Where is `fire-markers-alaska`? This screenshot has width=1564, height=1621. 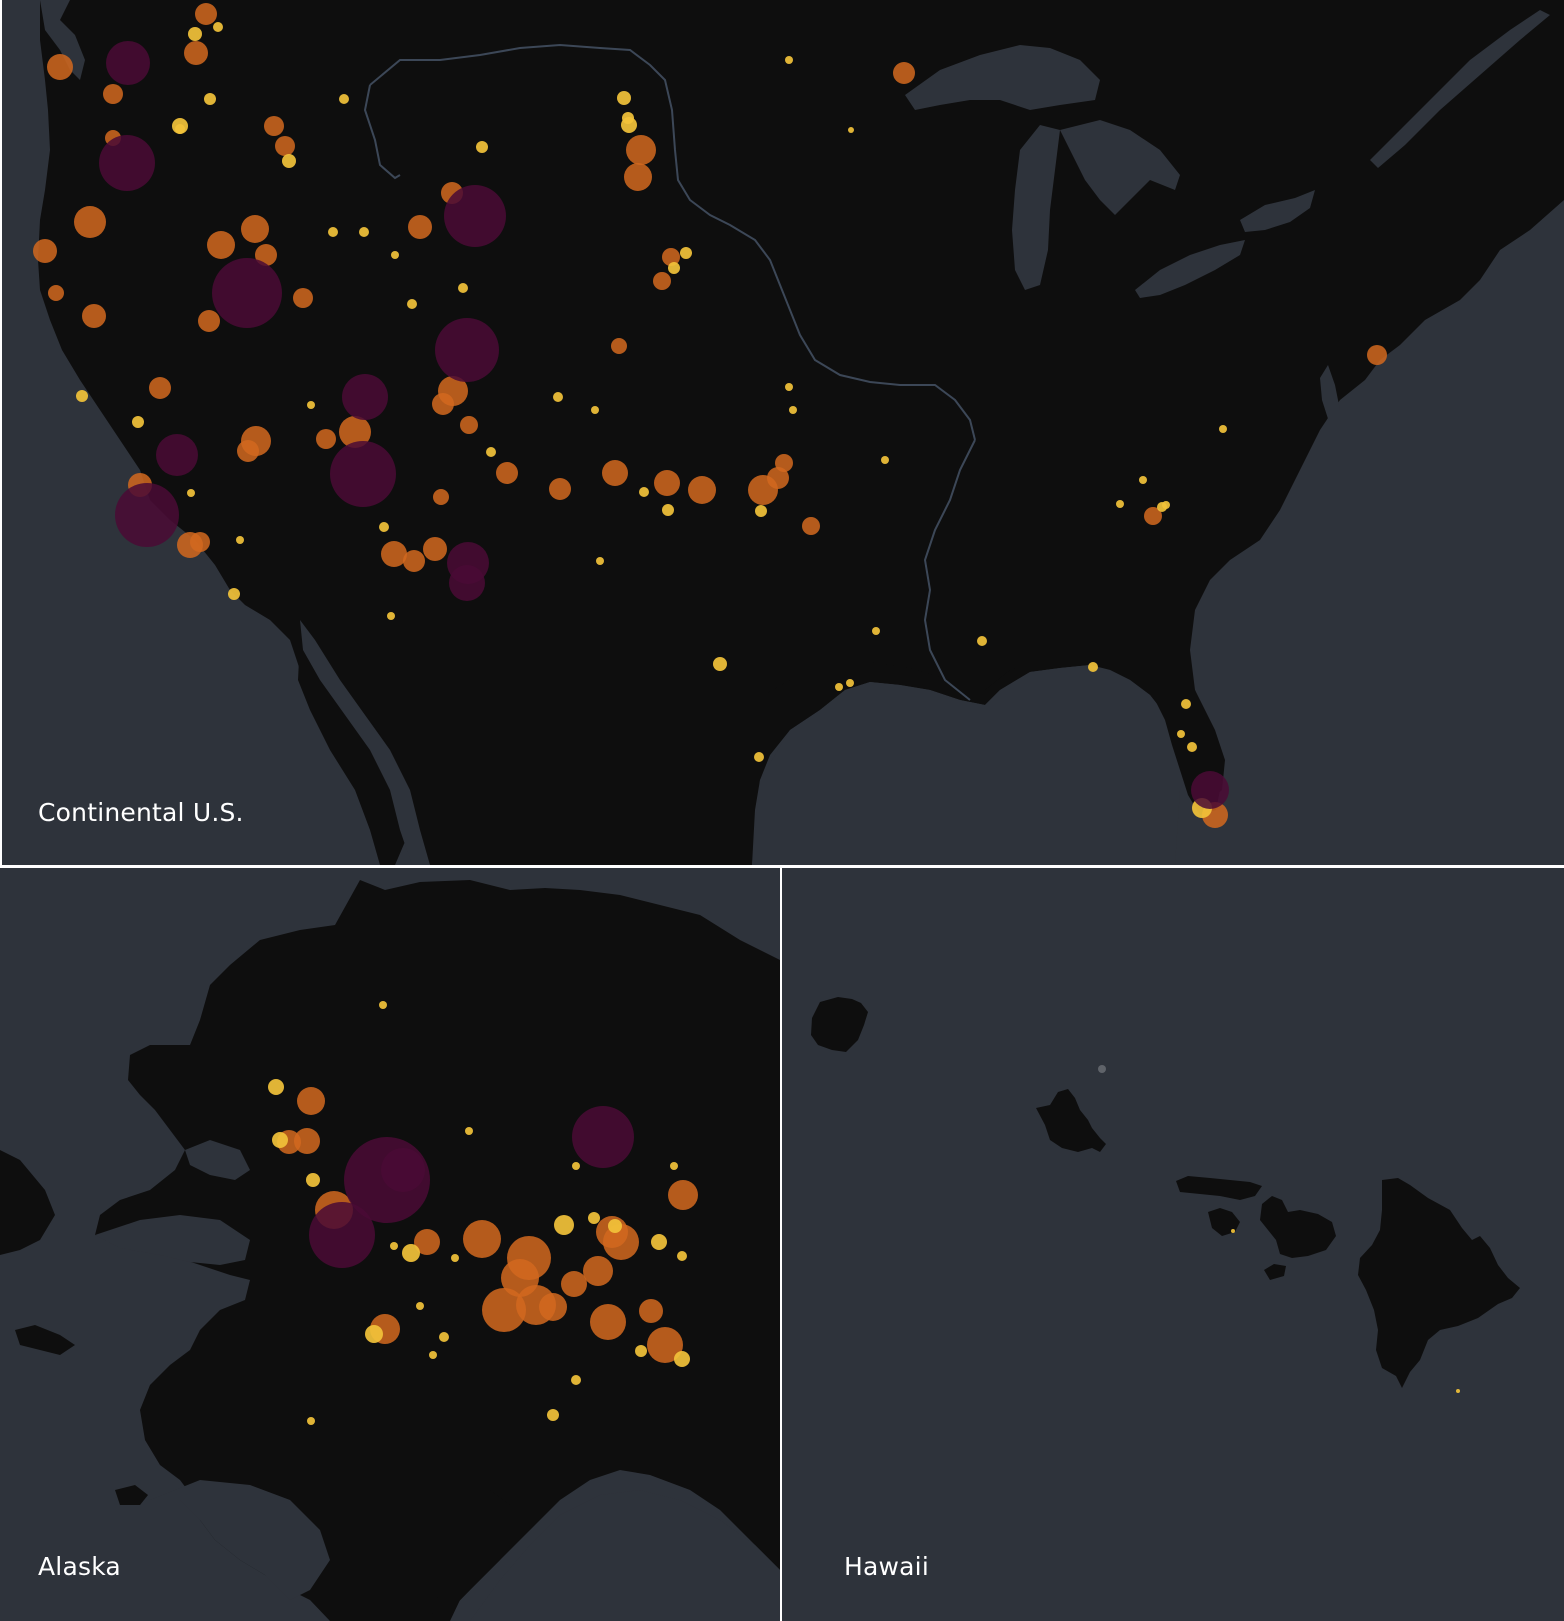
fire-markers-alaska is located at coordinates (483, 1213).